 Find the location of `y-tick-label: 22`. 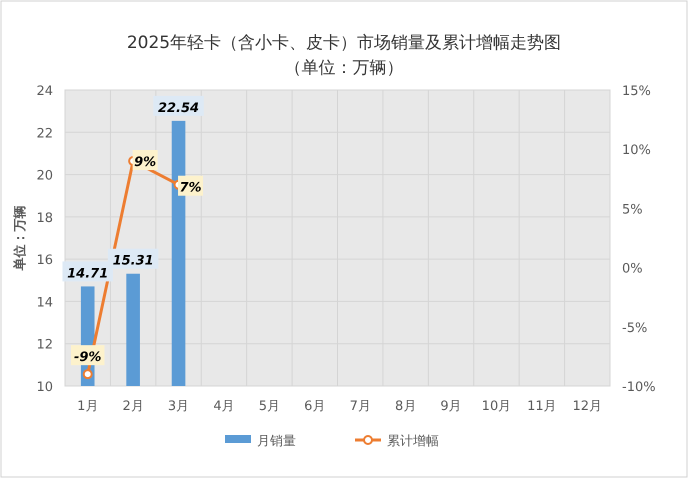

y-tick-label: 22 is located at coordinates (44, 134).